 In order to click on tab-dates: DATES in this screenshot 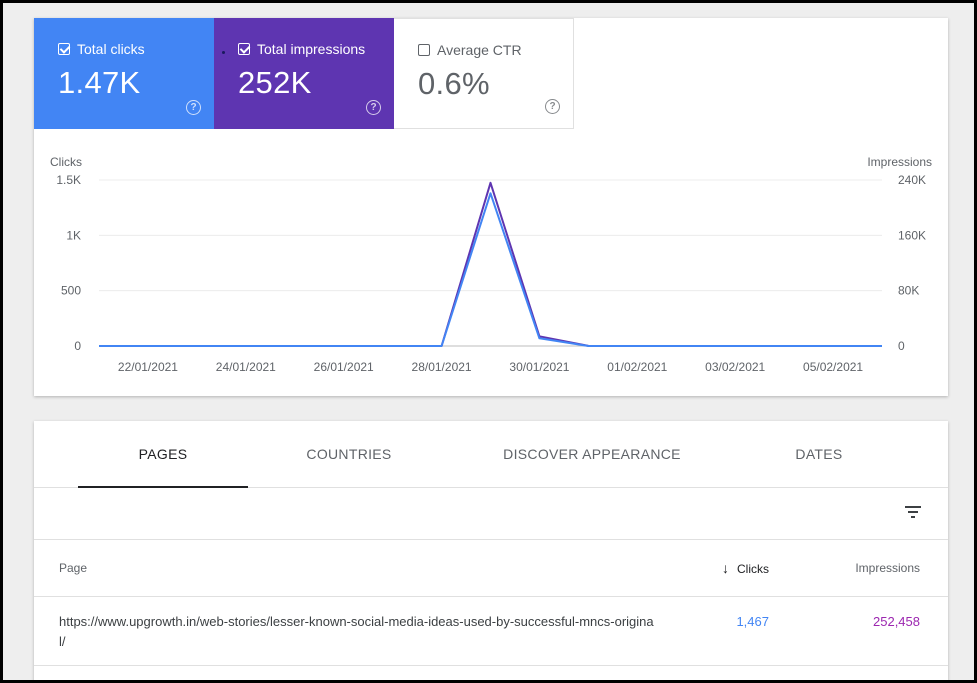, I will do `click(819, 454)`.